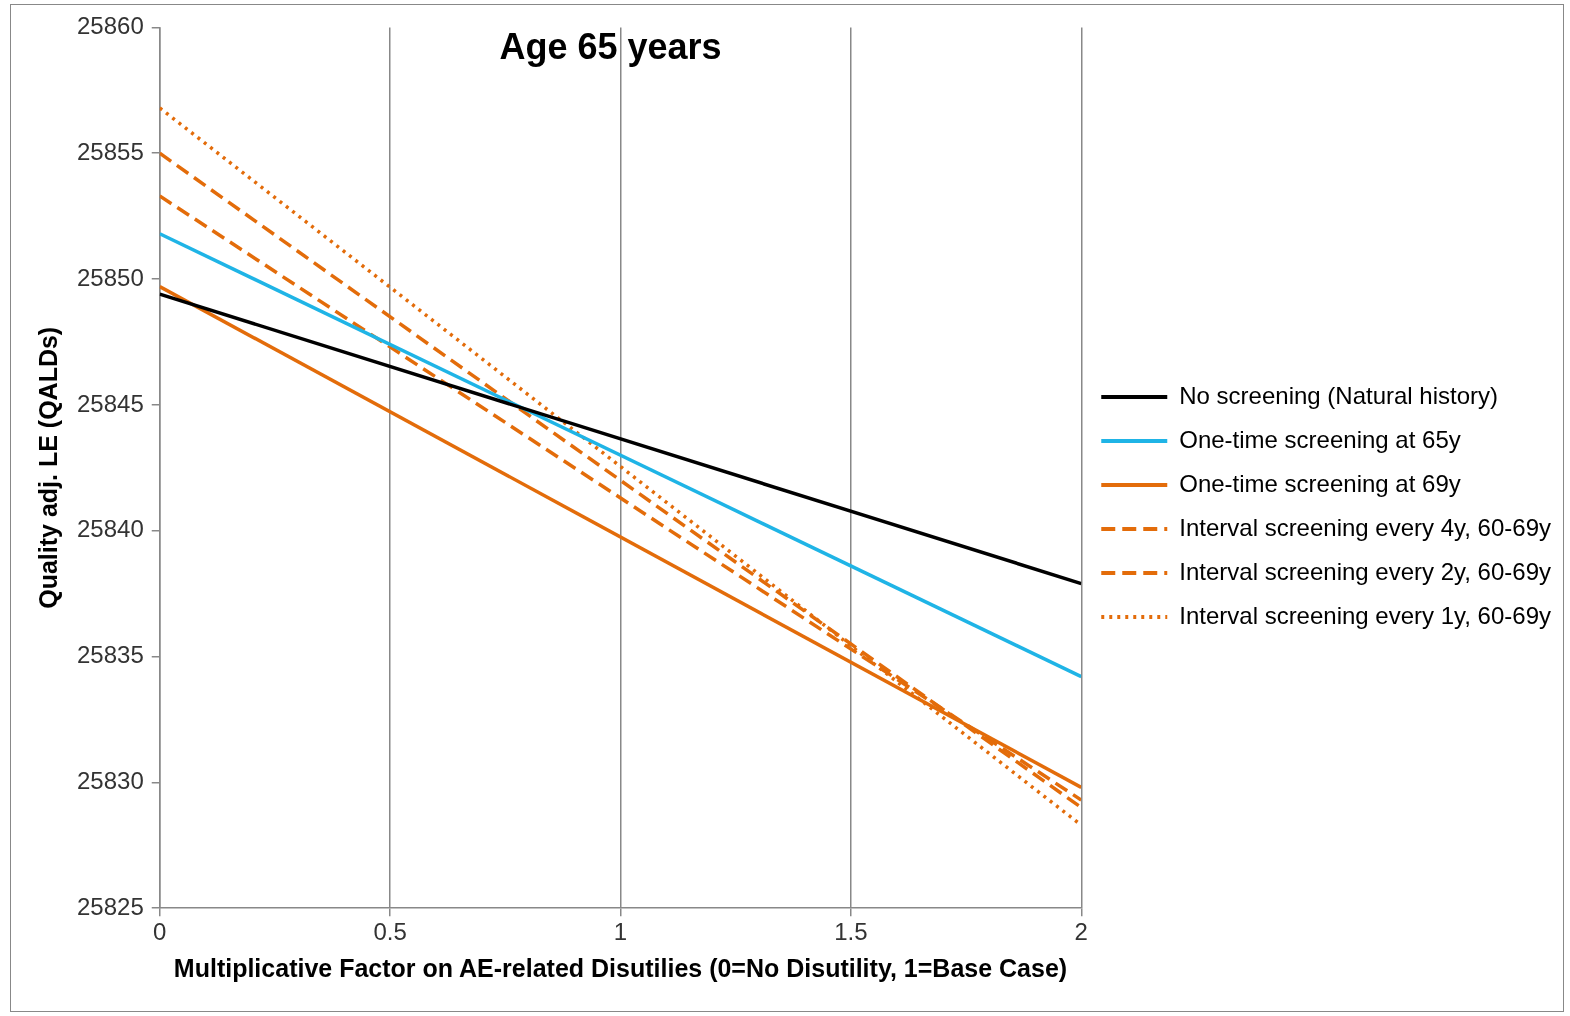 The image size is (1570, 1016). Describe the element at coordinates (110, 277) in the screenshot. I see `y-tick-label: 25850` at that location.